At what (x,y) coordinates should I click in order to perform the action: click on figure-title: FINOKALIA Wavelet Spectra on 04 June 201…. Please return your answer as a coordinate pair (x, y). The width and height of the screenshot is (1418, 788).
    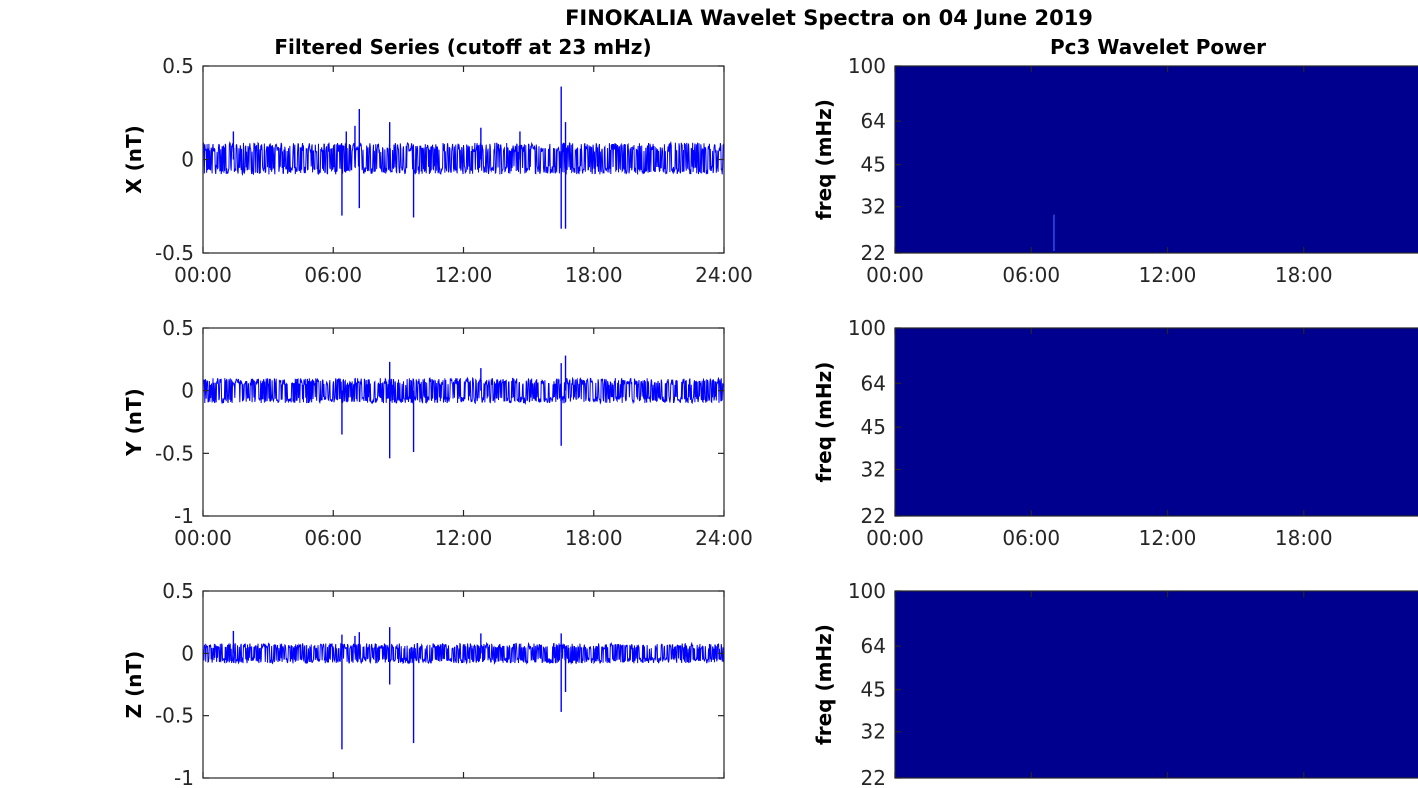
    Looking at the image, I should click on (829, 18).